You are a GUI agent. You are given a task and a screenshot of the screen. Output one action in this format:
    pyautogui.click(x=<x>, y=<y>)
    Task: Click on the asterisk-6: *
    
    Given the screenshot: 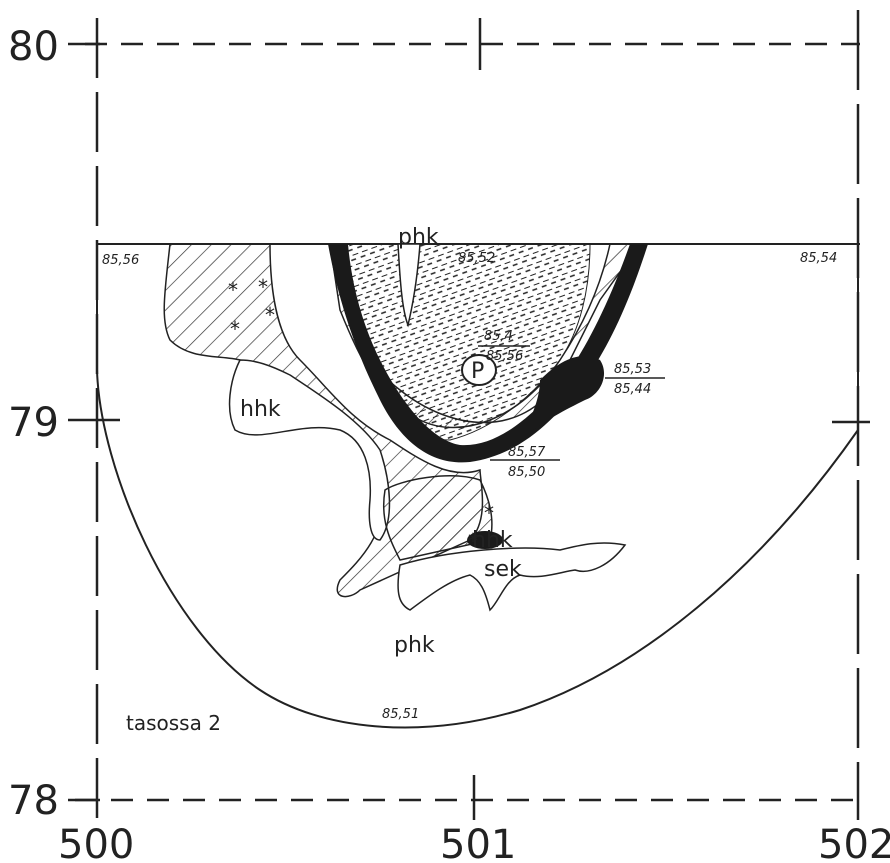 What is the action you would take?
    pyautogui.click(x=473, y=541)
    